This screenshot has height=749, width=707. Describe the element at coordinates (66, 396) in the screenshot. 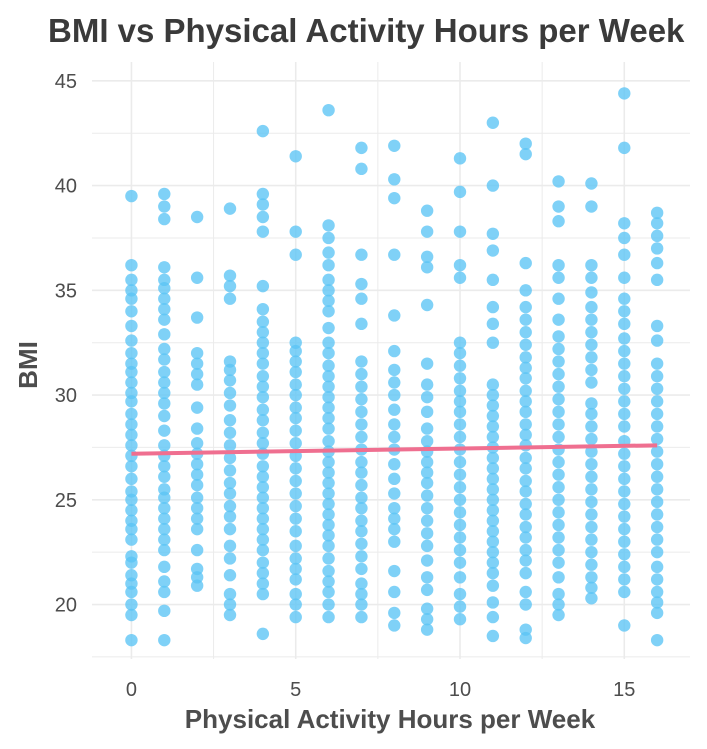

I see `y-tick-label: 30` at that location.